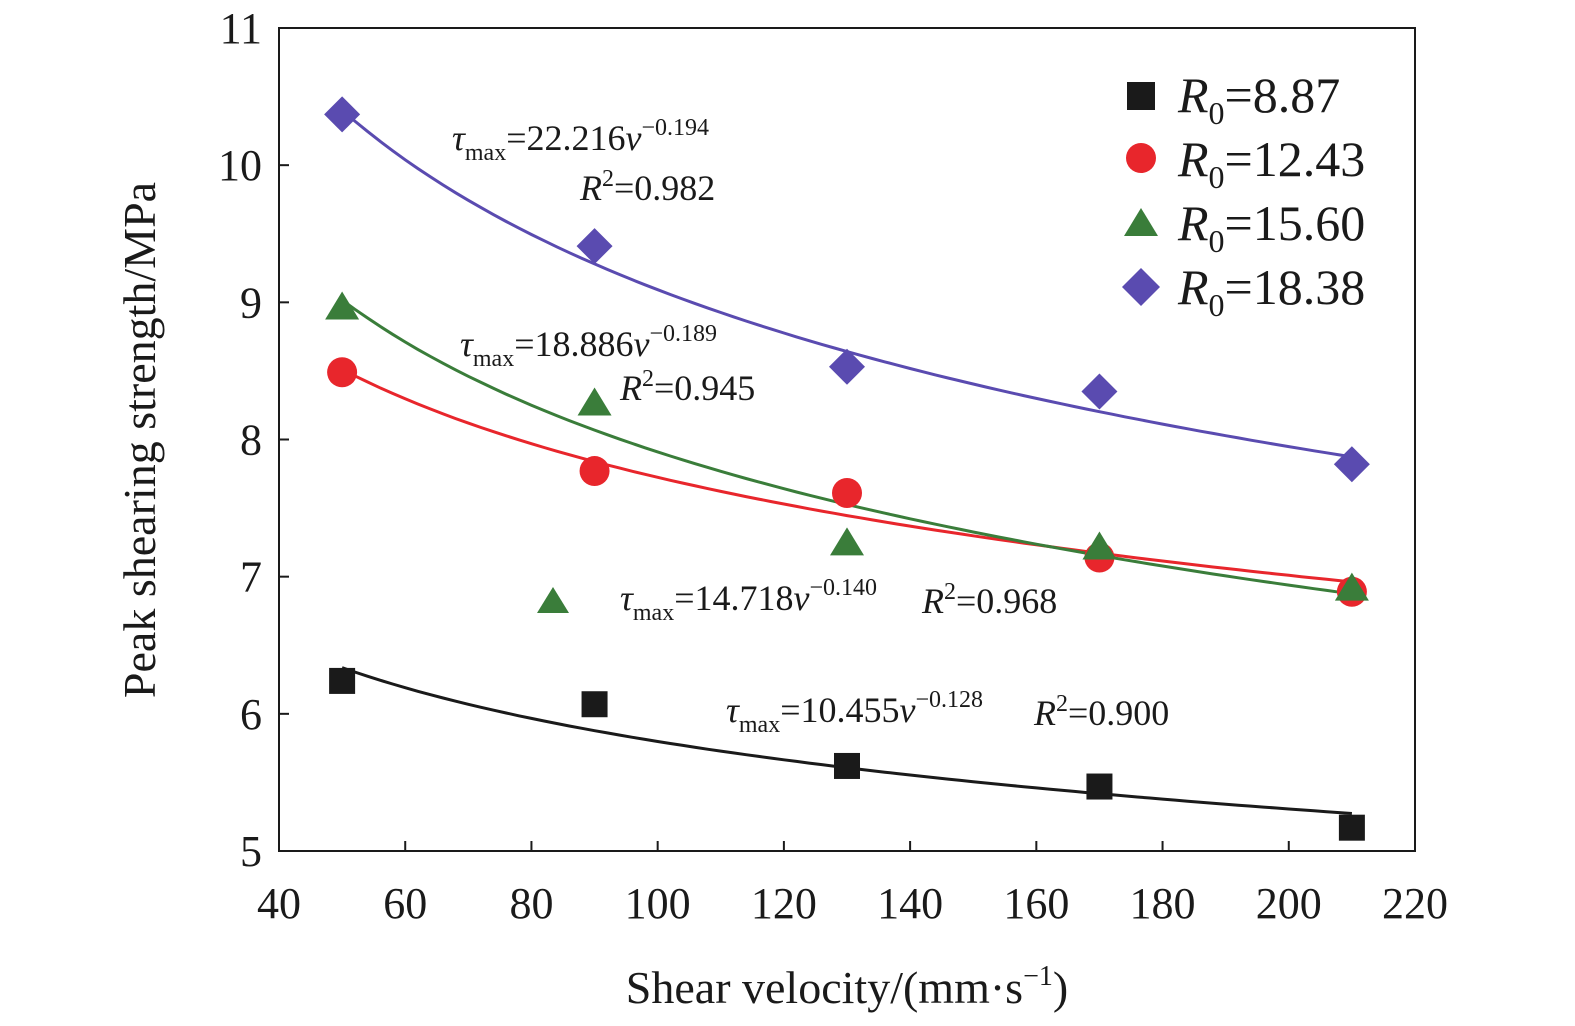  What do you see at coordinates (658, 903) in the screenshot?
I see `x-tick-label: 100` at bounding box center [658, 903].